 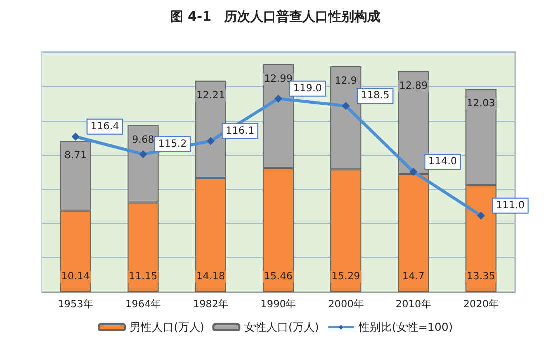 What do you see at coordinates (75, 156) in the screenshot?
I see `data-label: 8.71` at bounding box center [75, 156].